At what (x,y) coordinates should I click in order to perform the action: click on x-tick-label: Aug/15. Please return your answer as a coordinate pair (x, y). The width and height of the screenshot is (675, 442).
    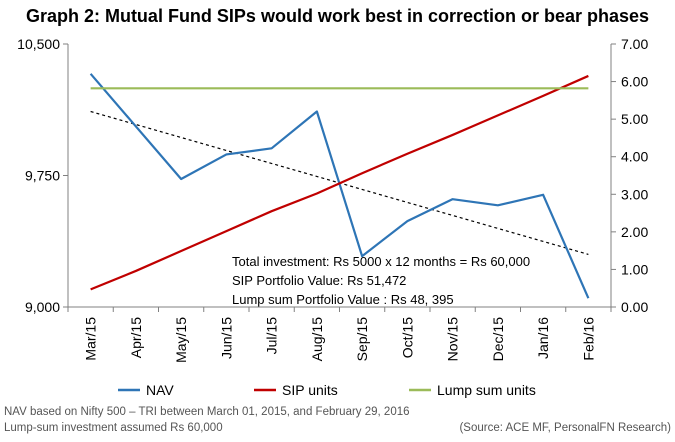
    Looking at the image, I should click on (317, 339).